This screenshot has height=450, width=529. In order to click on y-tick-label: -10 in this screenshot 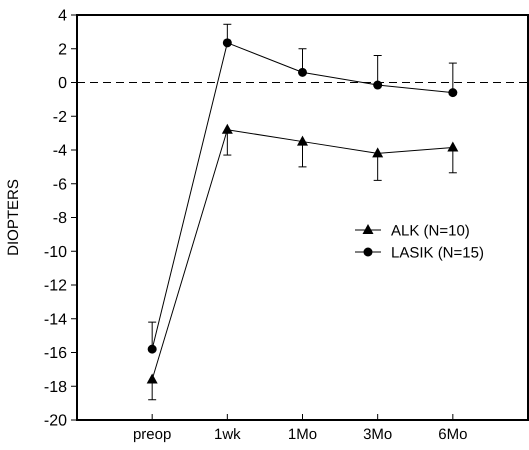, I will do `click(56, 252)`.